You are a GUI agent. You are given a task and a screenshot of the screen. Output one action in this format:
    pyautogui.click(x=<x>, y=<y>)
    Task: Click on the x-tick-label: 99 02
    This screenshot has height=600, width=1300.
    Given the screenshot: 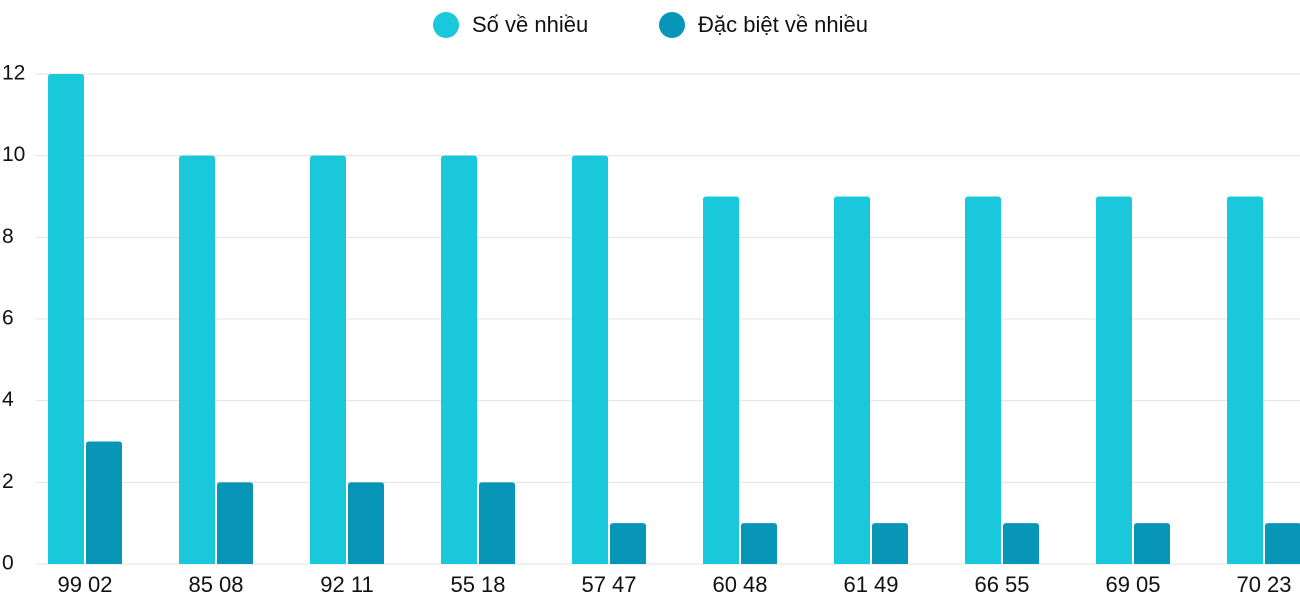 What is the action you would take?
    pyautogui.click(x=84, y=584)
    